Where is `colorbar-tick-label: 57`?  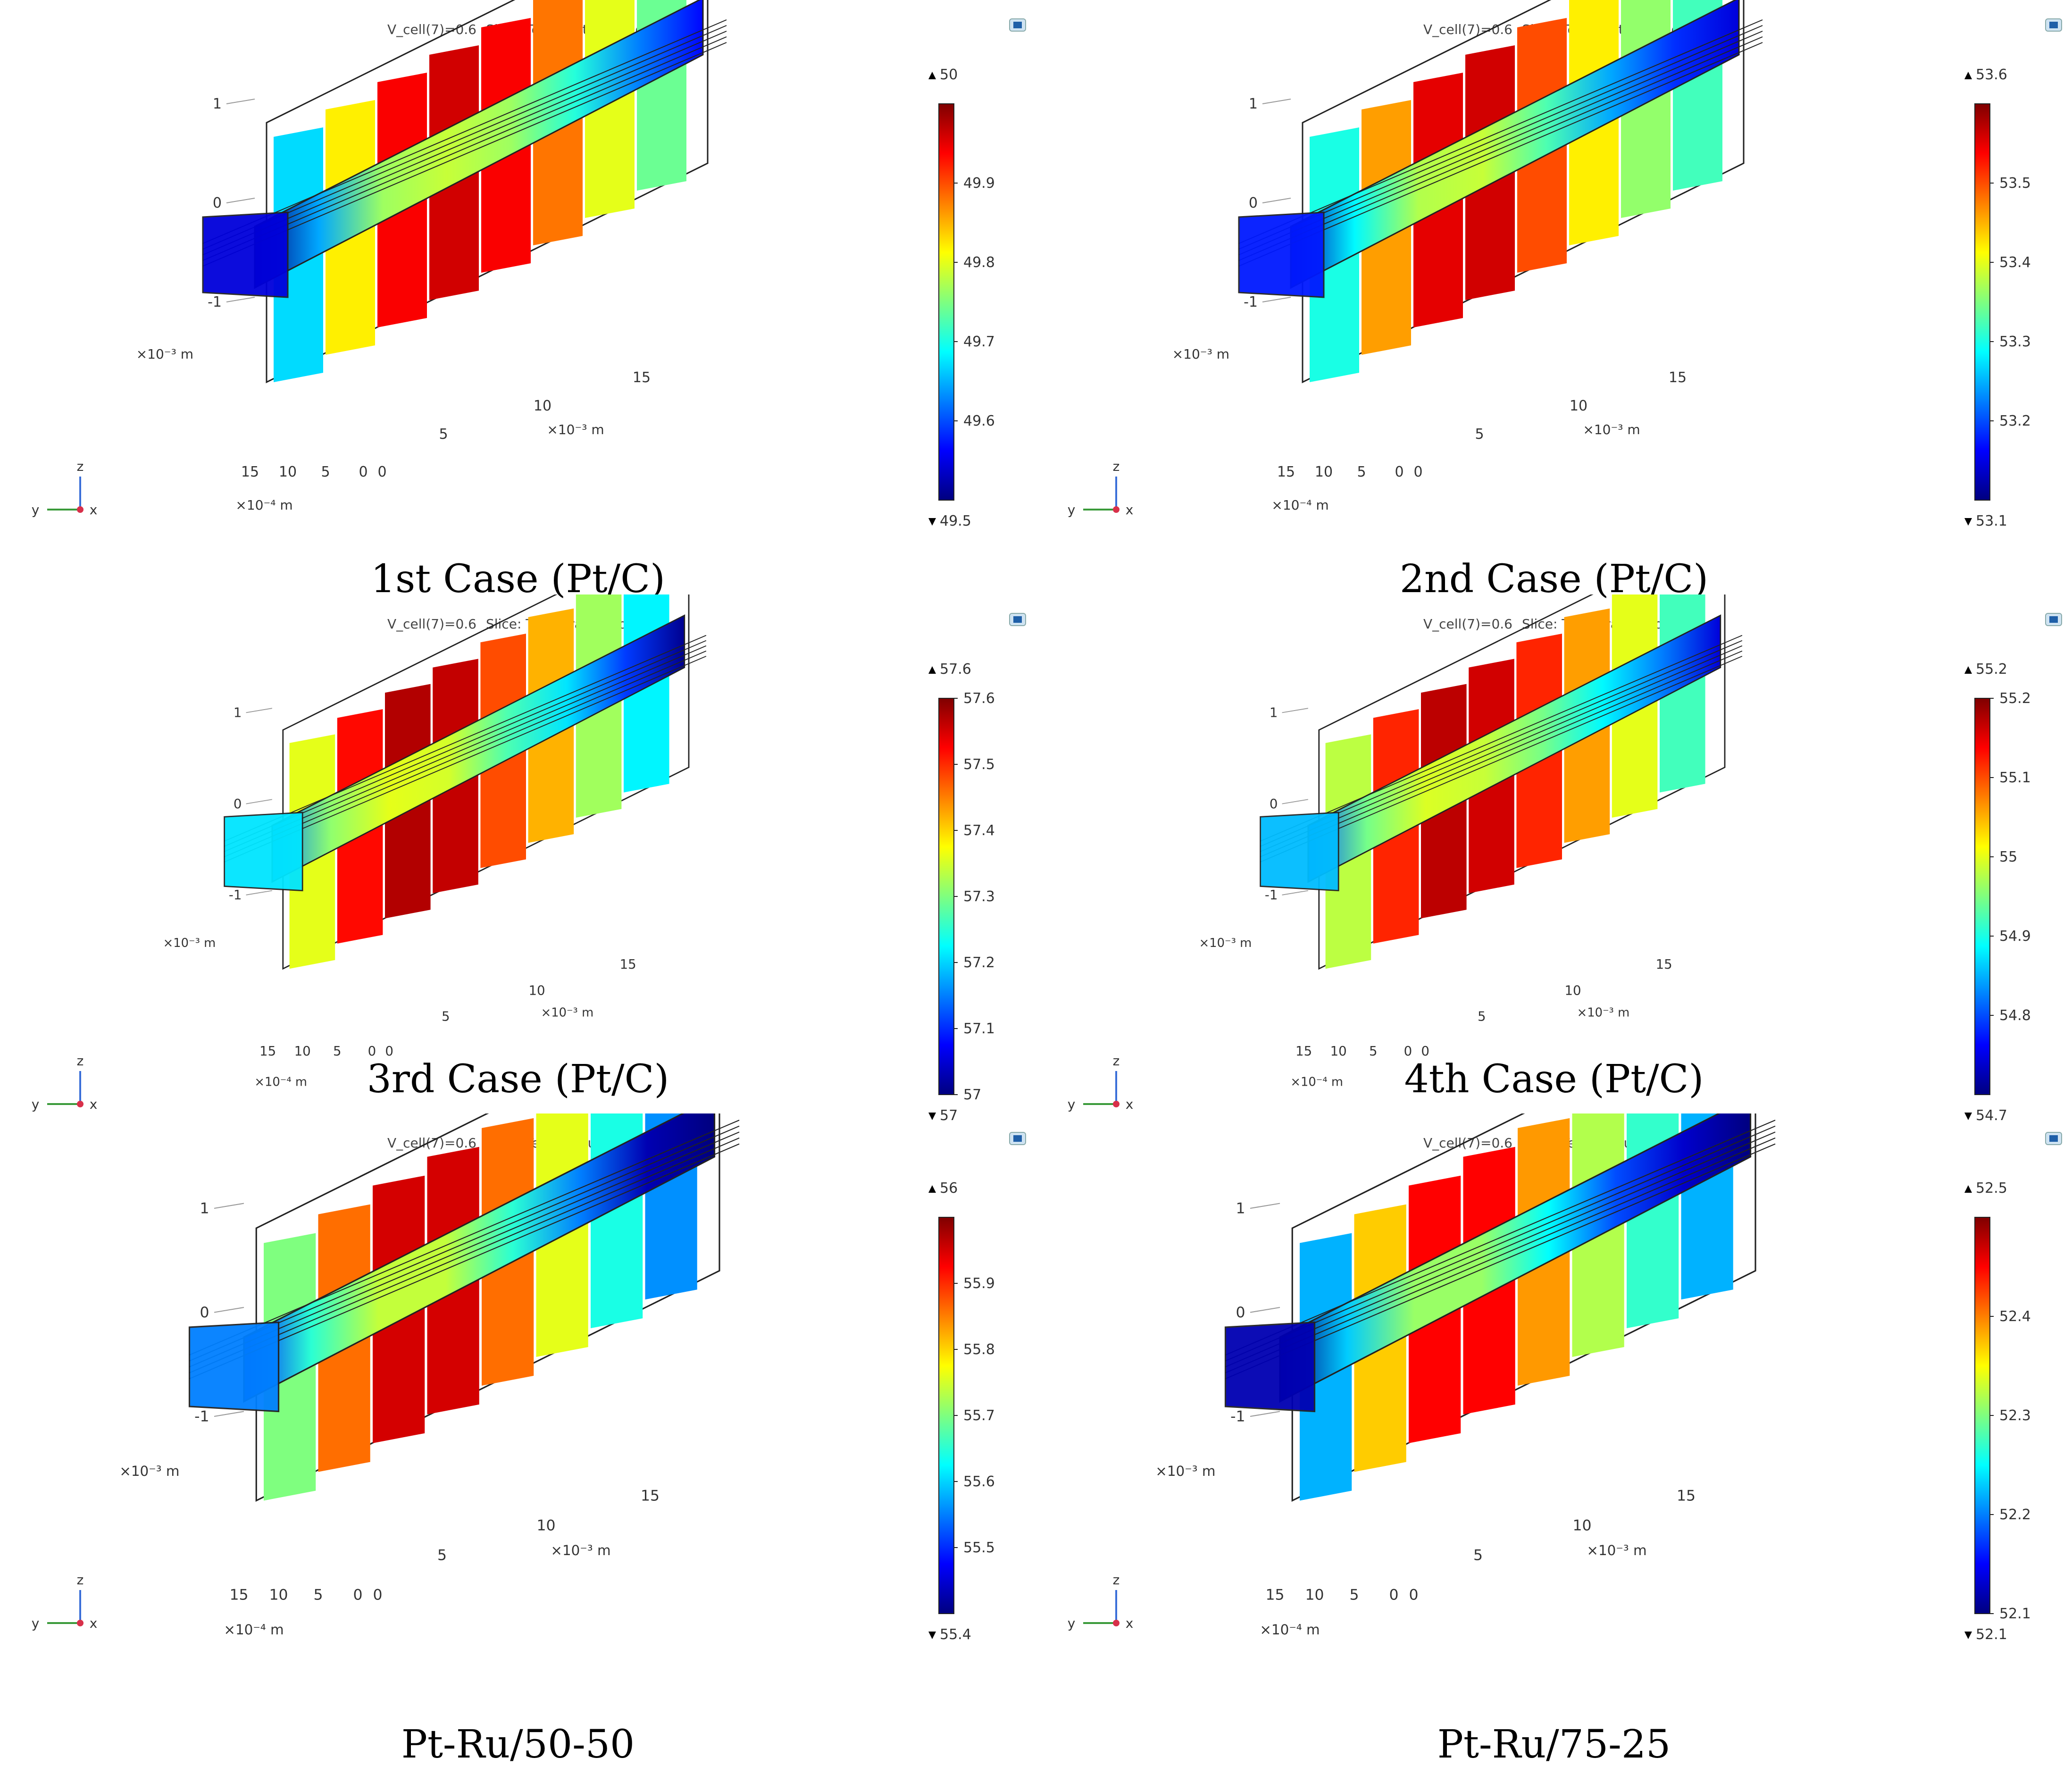
colorbar-tick-label: 57 is located at coordinates (972, 1095).